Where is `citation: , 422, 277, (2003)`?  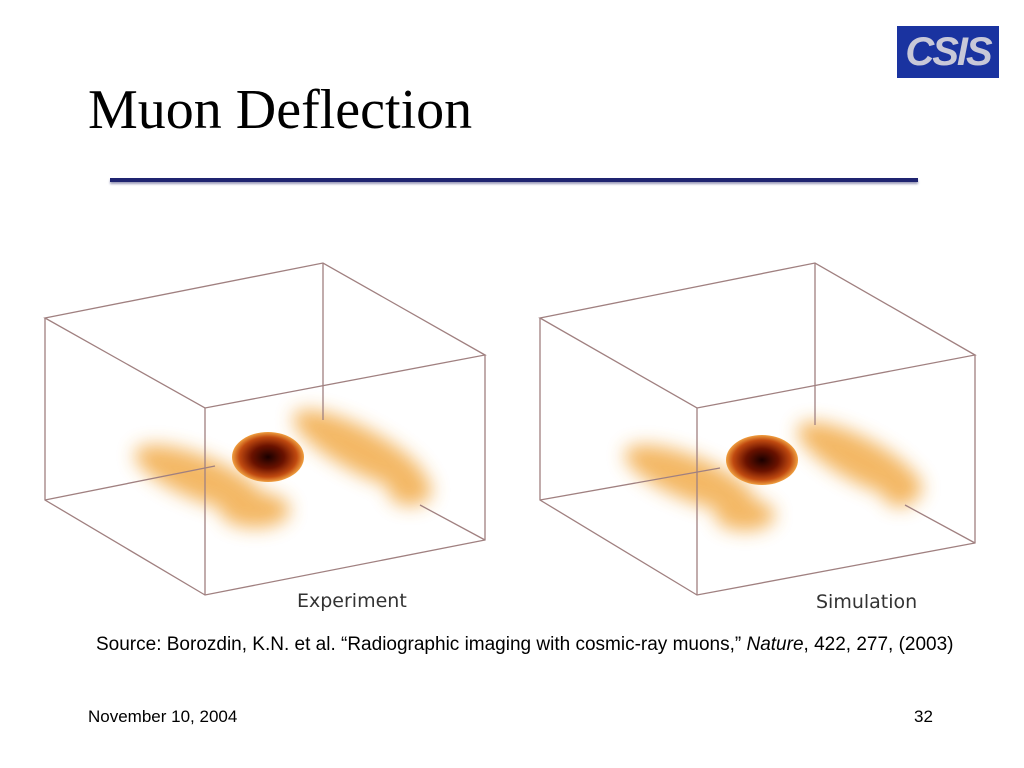
citation: , 422, 277, (2003) is located at coordinates (878, 644).